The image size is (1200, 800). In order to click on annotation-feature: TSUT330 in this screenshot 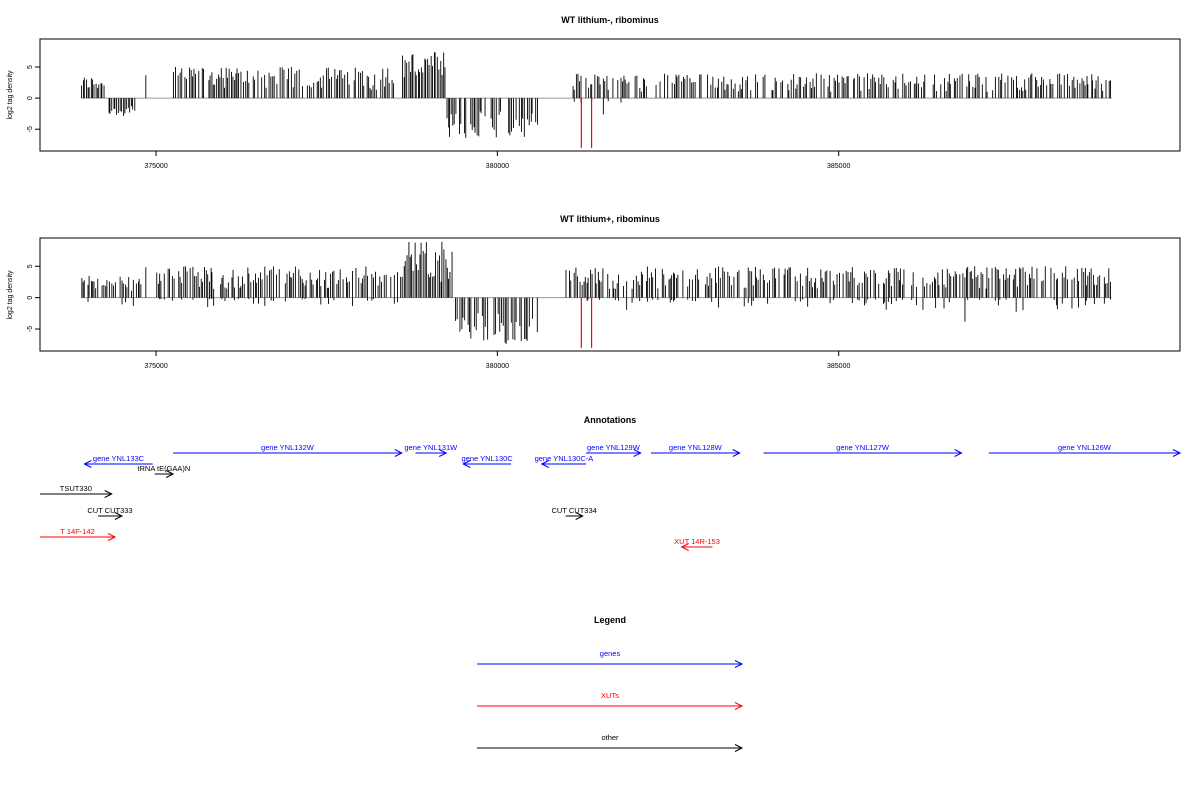, I will do `click(76, 491)`.